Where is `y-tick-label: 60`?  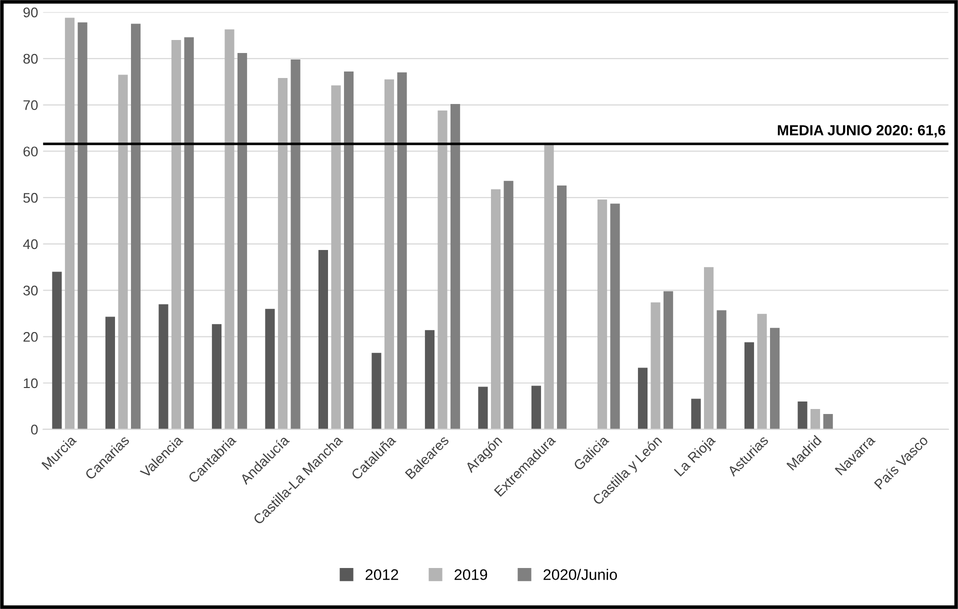 y-tick-label: 60 is located at coordinates (31, 151).